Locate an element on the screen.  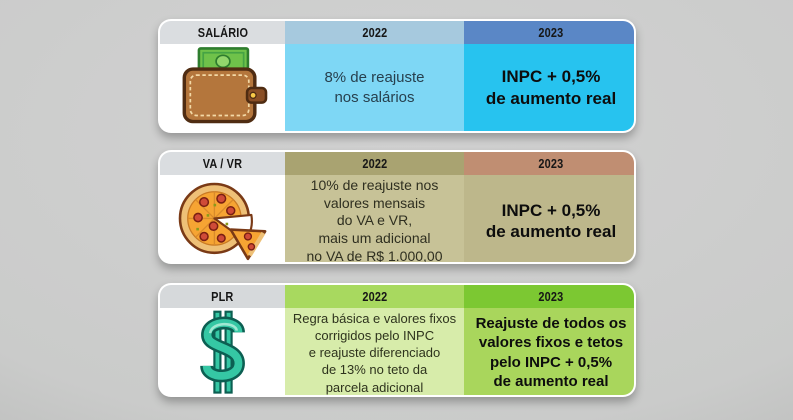
row-label: PLR is located at coordinates (222, 296).